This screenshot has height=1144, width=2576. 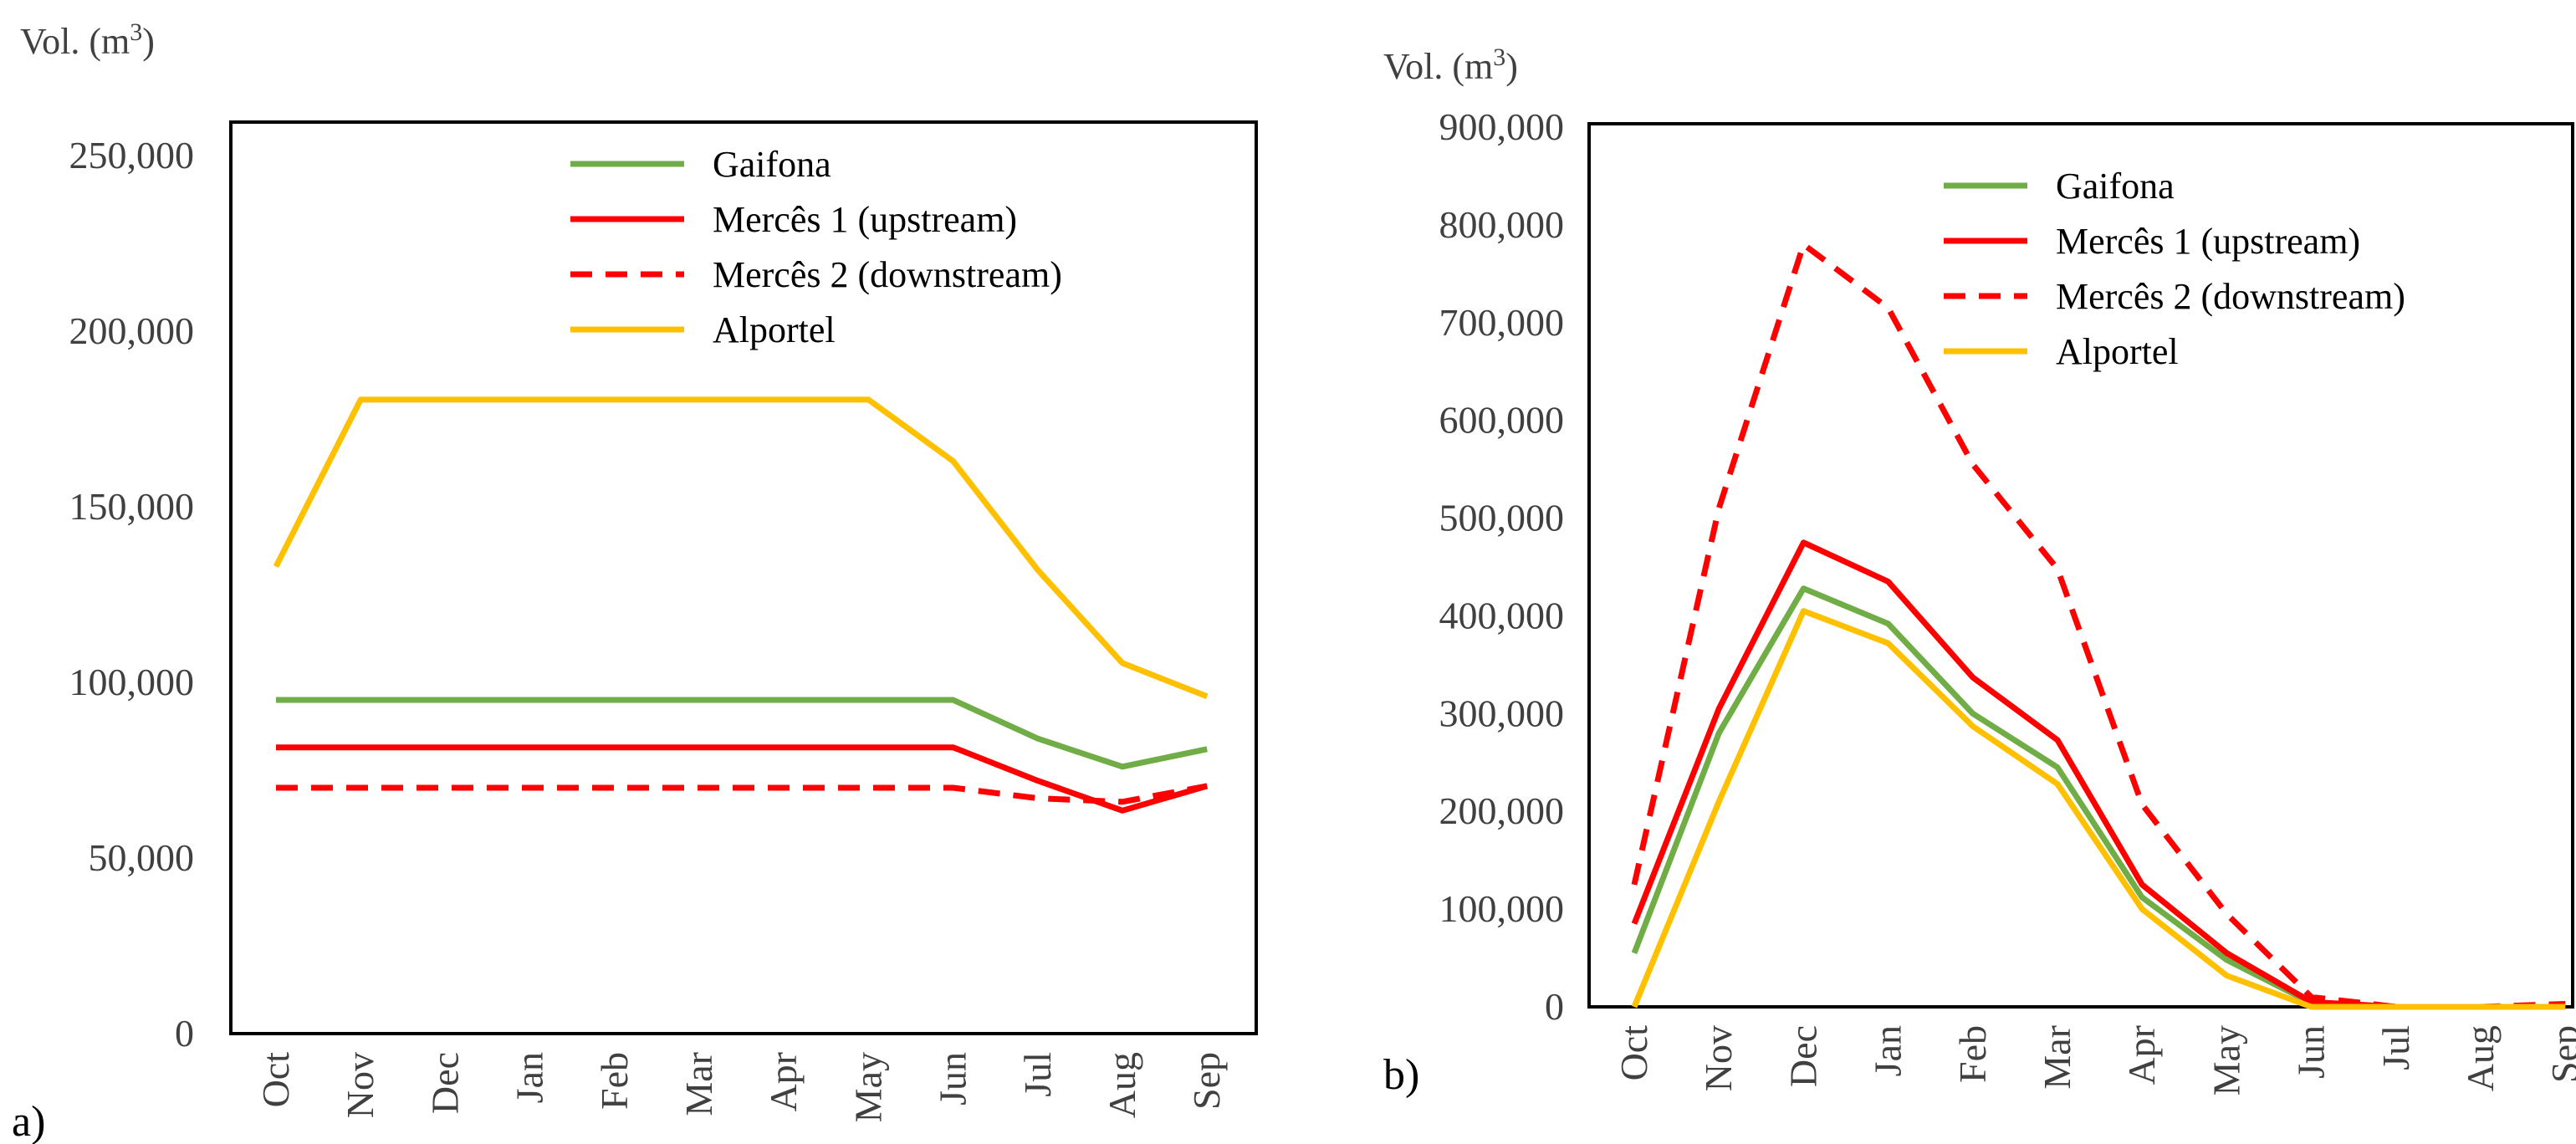 What do you see at coordinates (142, 857) in the screenshot?
I see `y-tick-label: 50,000` at bounding box center [142, 857].